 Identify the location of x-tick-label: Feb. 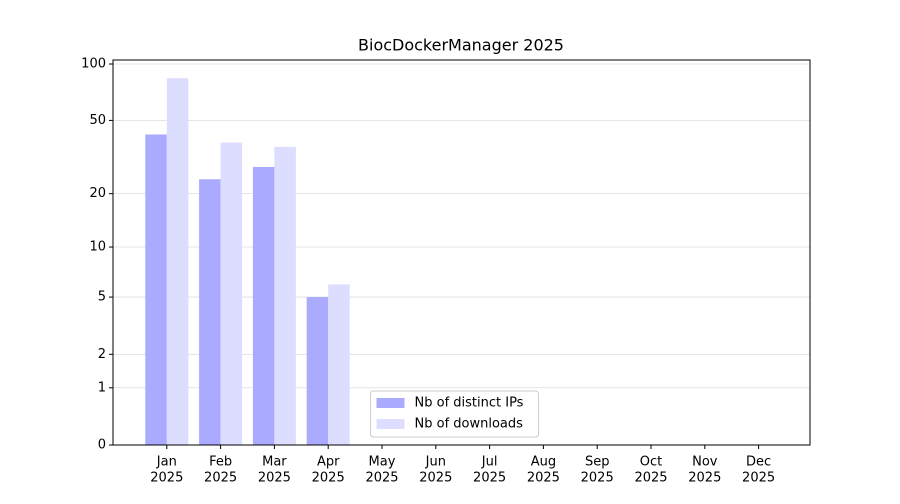
(220, 462).